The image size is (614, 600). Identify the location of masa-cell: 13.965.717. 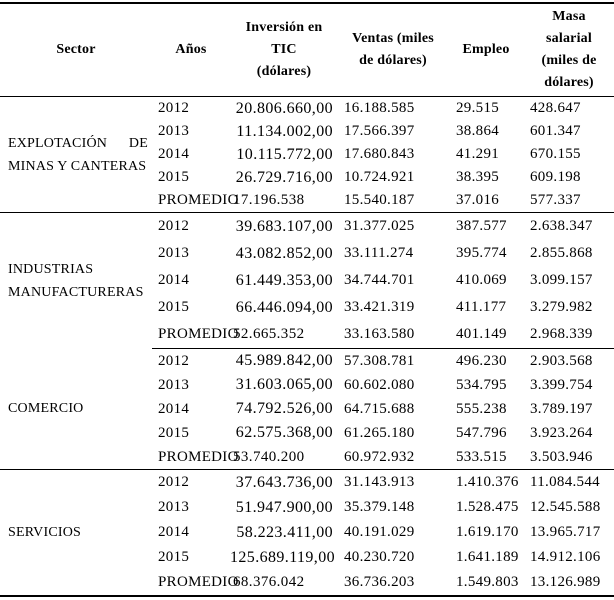
(565, 532).